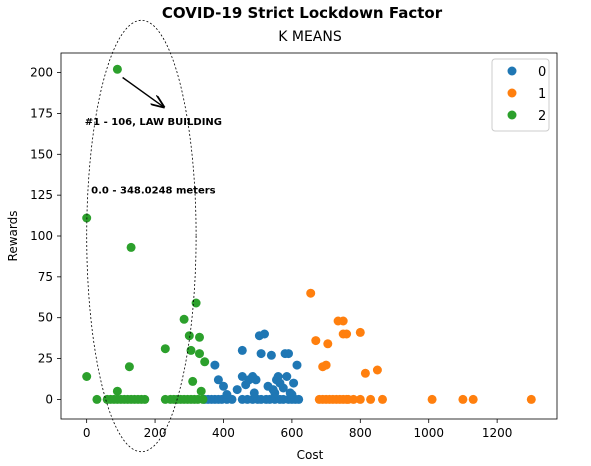 Image resolution: width=591 pixels, height=466 pixels. Describe the element at coordinates (41, 113) in the screenshot. I see `y-tick-label: 175` at that location.